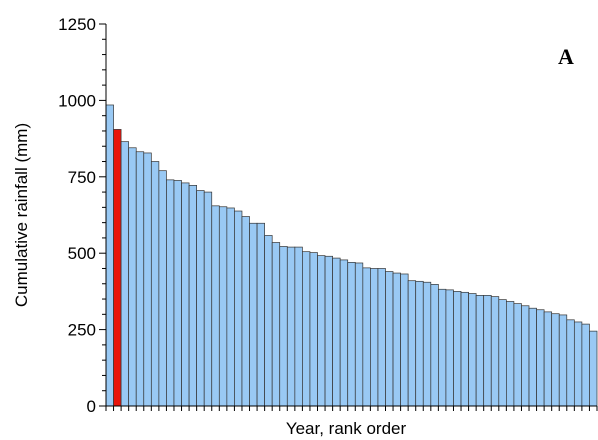 Image resolution: width=598 pixels, height=440 pixels. Describe the element at coordinates (566, 56) in the screenshot. I see `panel-label: A` at that location.